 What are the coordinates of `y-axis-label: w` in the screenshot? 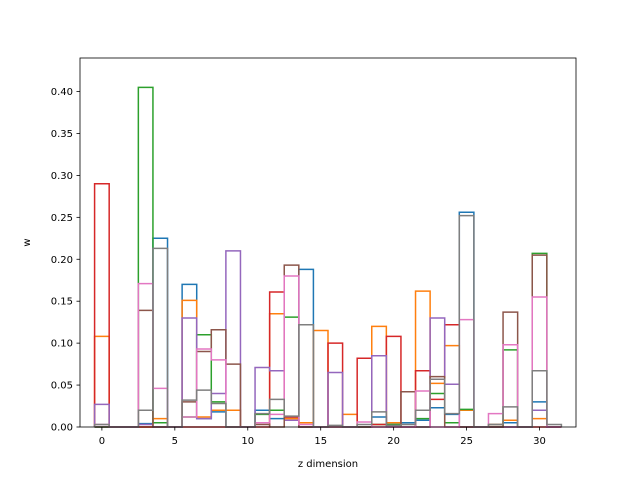 It's located at (27, 242).